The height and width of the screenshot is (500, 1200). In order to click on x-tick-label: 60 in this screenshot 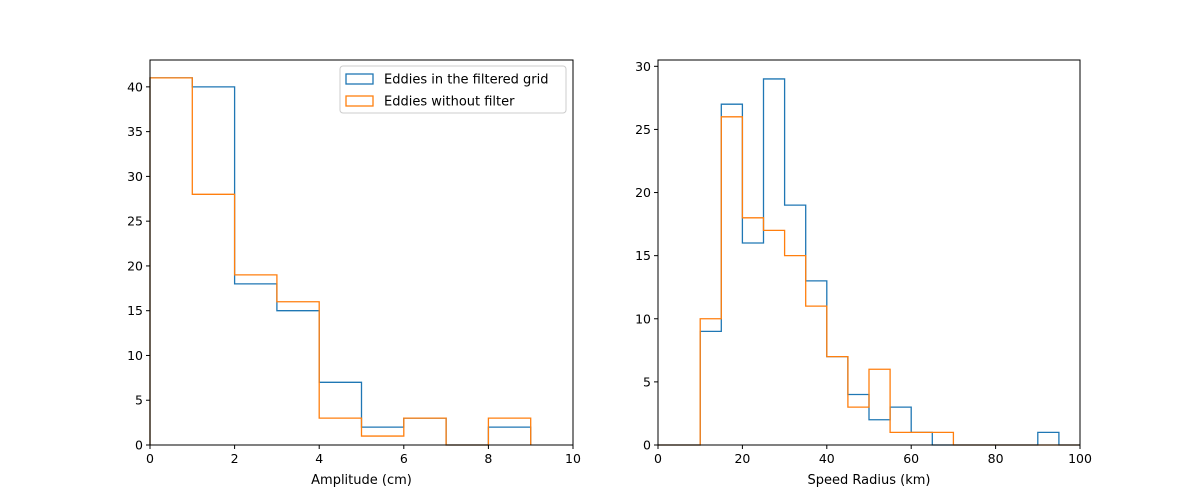, I will do `click(911, 458)`.